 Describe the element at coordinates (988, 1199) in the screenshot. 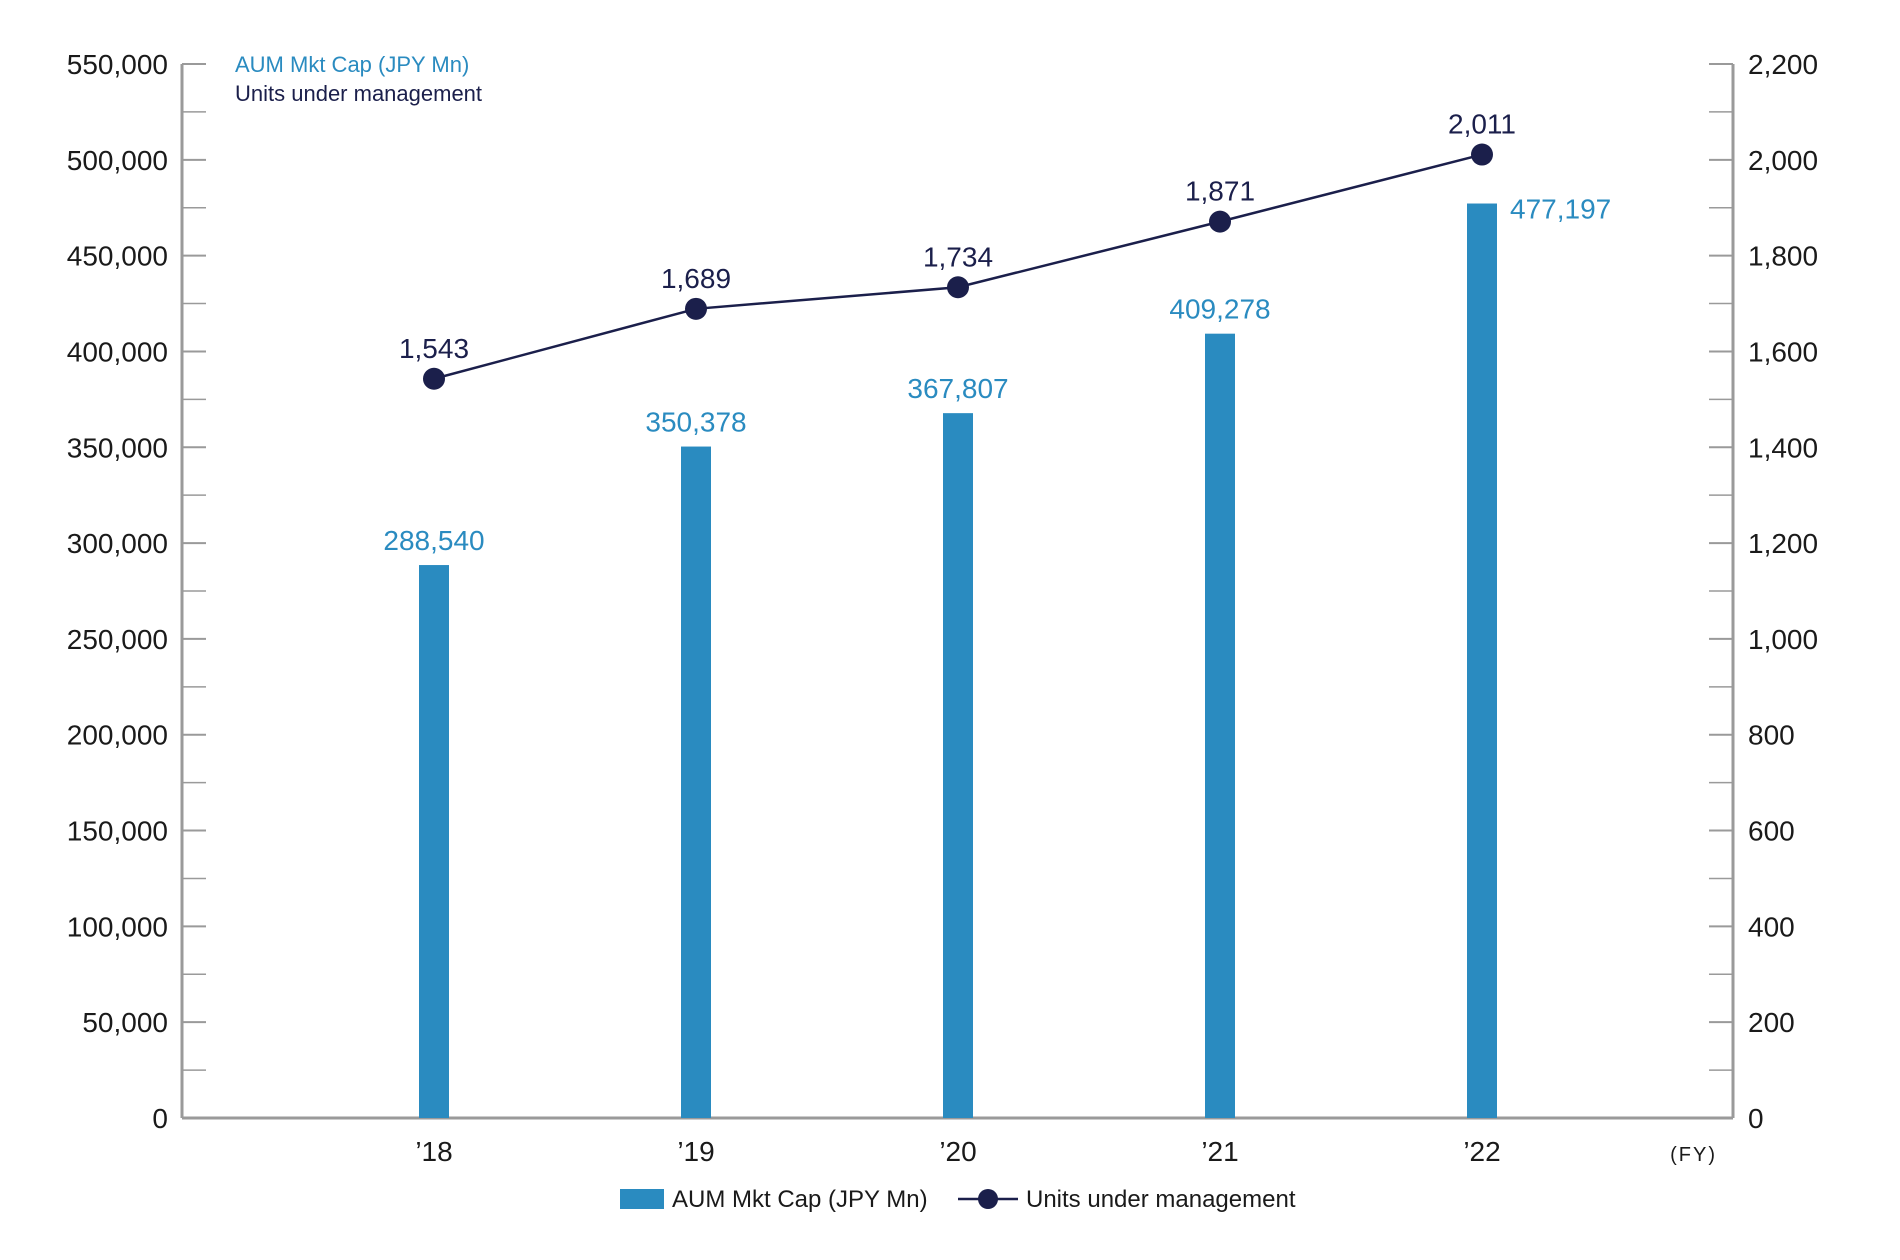

I see `legend-swatch-marker` at that location.